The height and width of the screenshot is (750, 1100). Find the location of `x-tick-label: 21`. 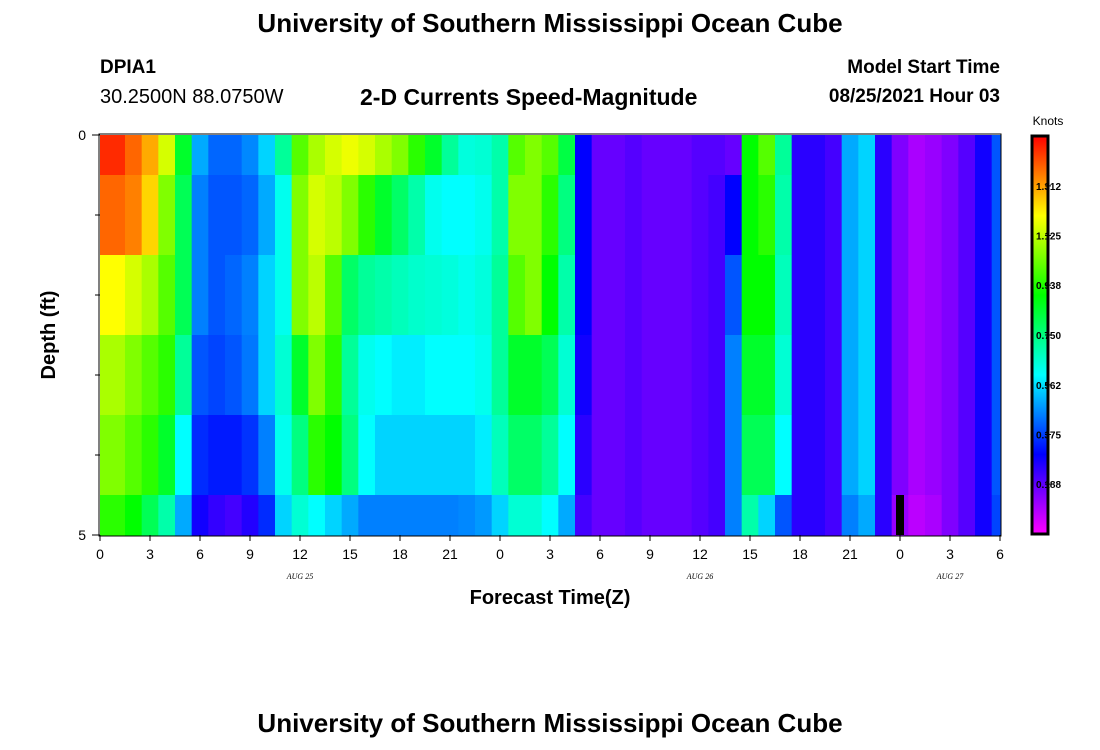

x-tick-label: 21 is located at coordinates (850, 554).